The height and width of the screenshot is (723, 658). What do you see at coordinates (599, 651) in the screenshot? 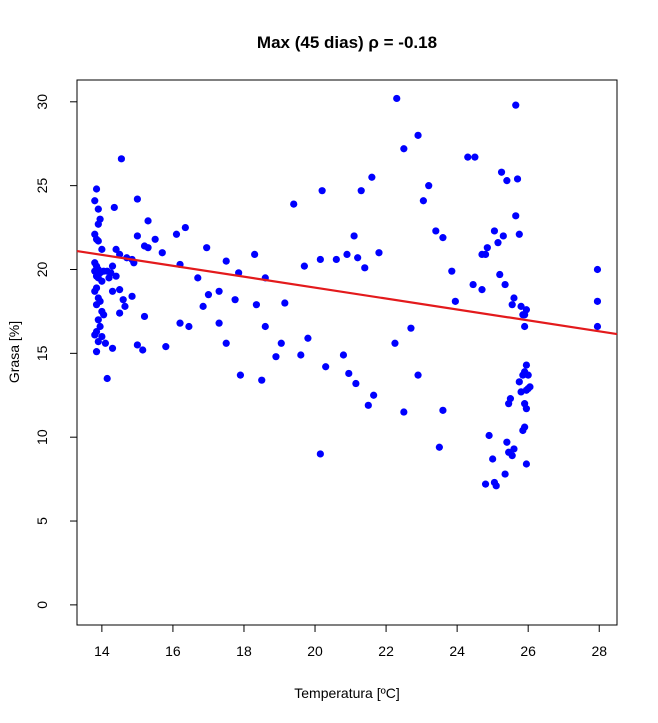
I see `x-tick-label: 28` at bounding box center [599, 651].